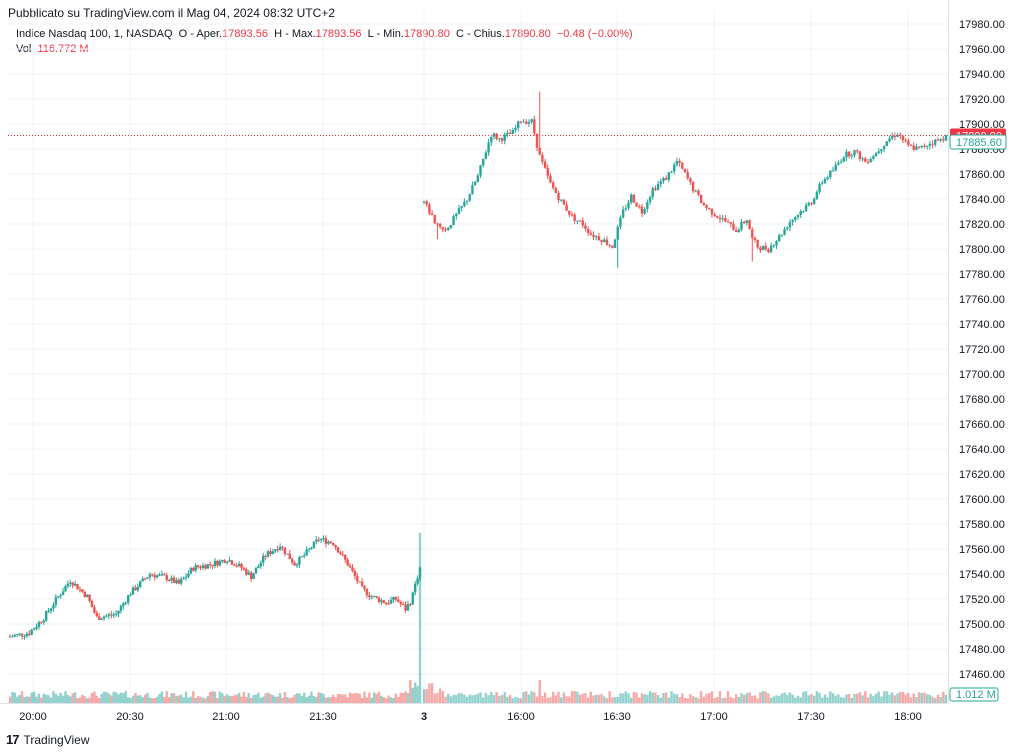 This screenshot has height=754, width=1024. What do you see at coordinates (976, 695) in the screenshot?
I see `volume-axis-badge-text: 1.012 M` at bounding box center [976, 695].